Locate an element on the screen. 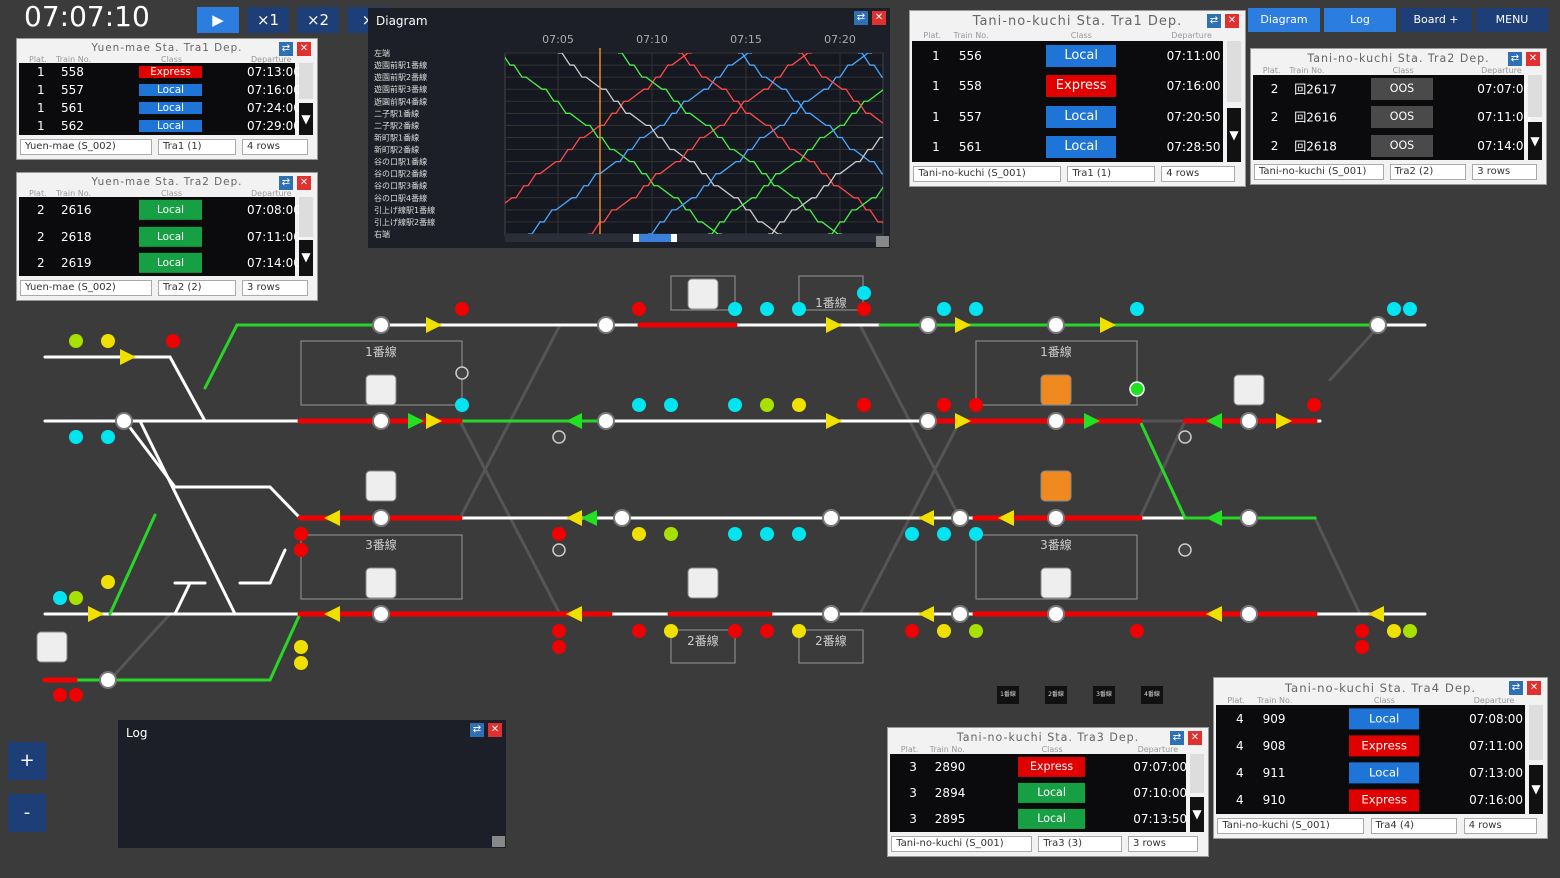 The height and width of the screenshot is (878, 1560). speed-button: ×1 is located at coordinates (268, 20).